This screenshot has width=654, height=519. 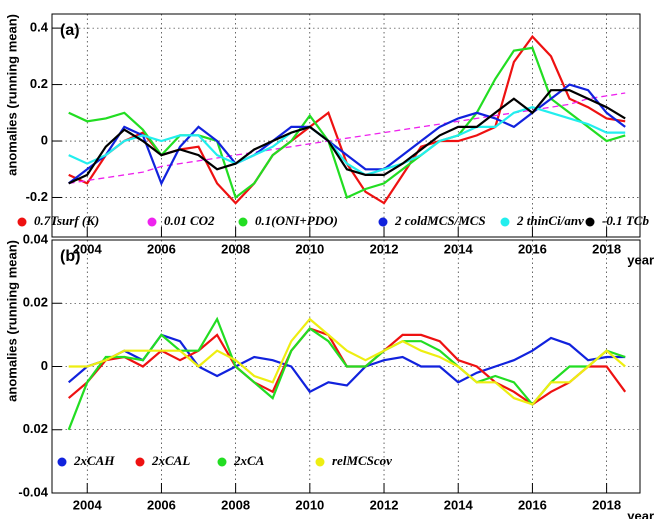 What do you see at coordinates (70, 30) in the screenshot?
I see `panel-label: (a)` at bounding box center [70, 30].